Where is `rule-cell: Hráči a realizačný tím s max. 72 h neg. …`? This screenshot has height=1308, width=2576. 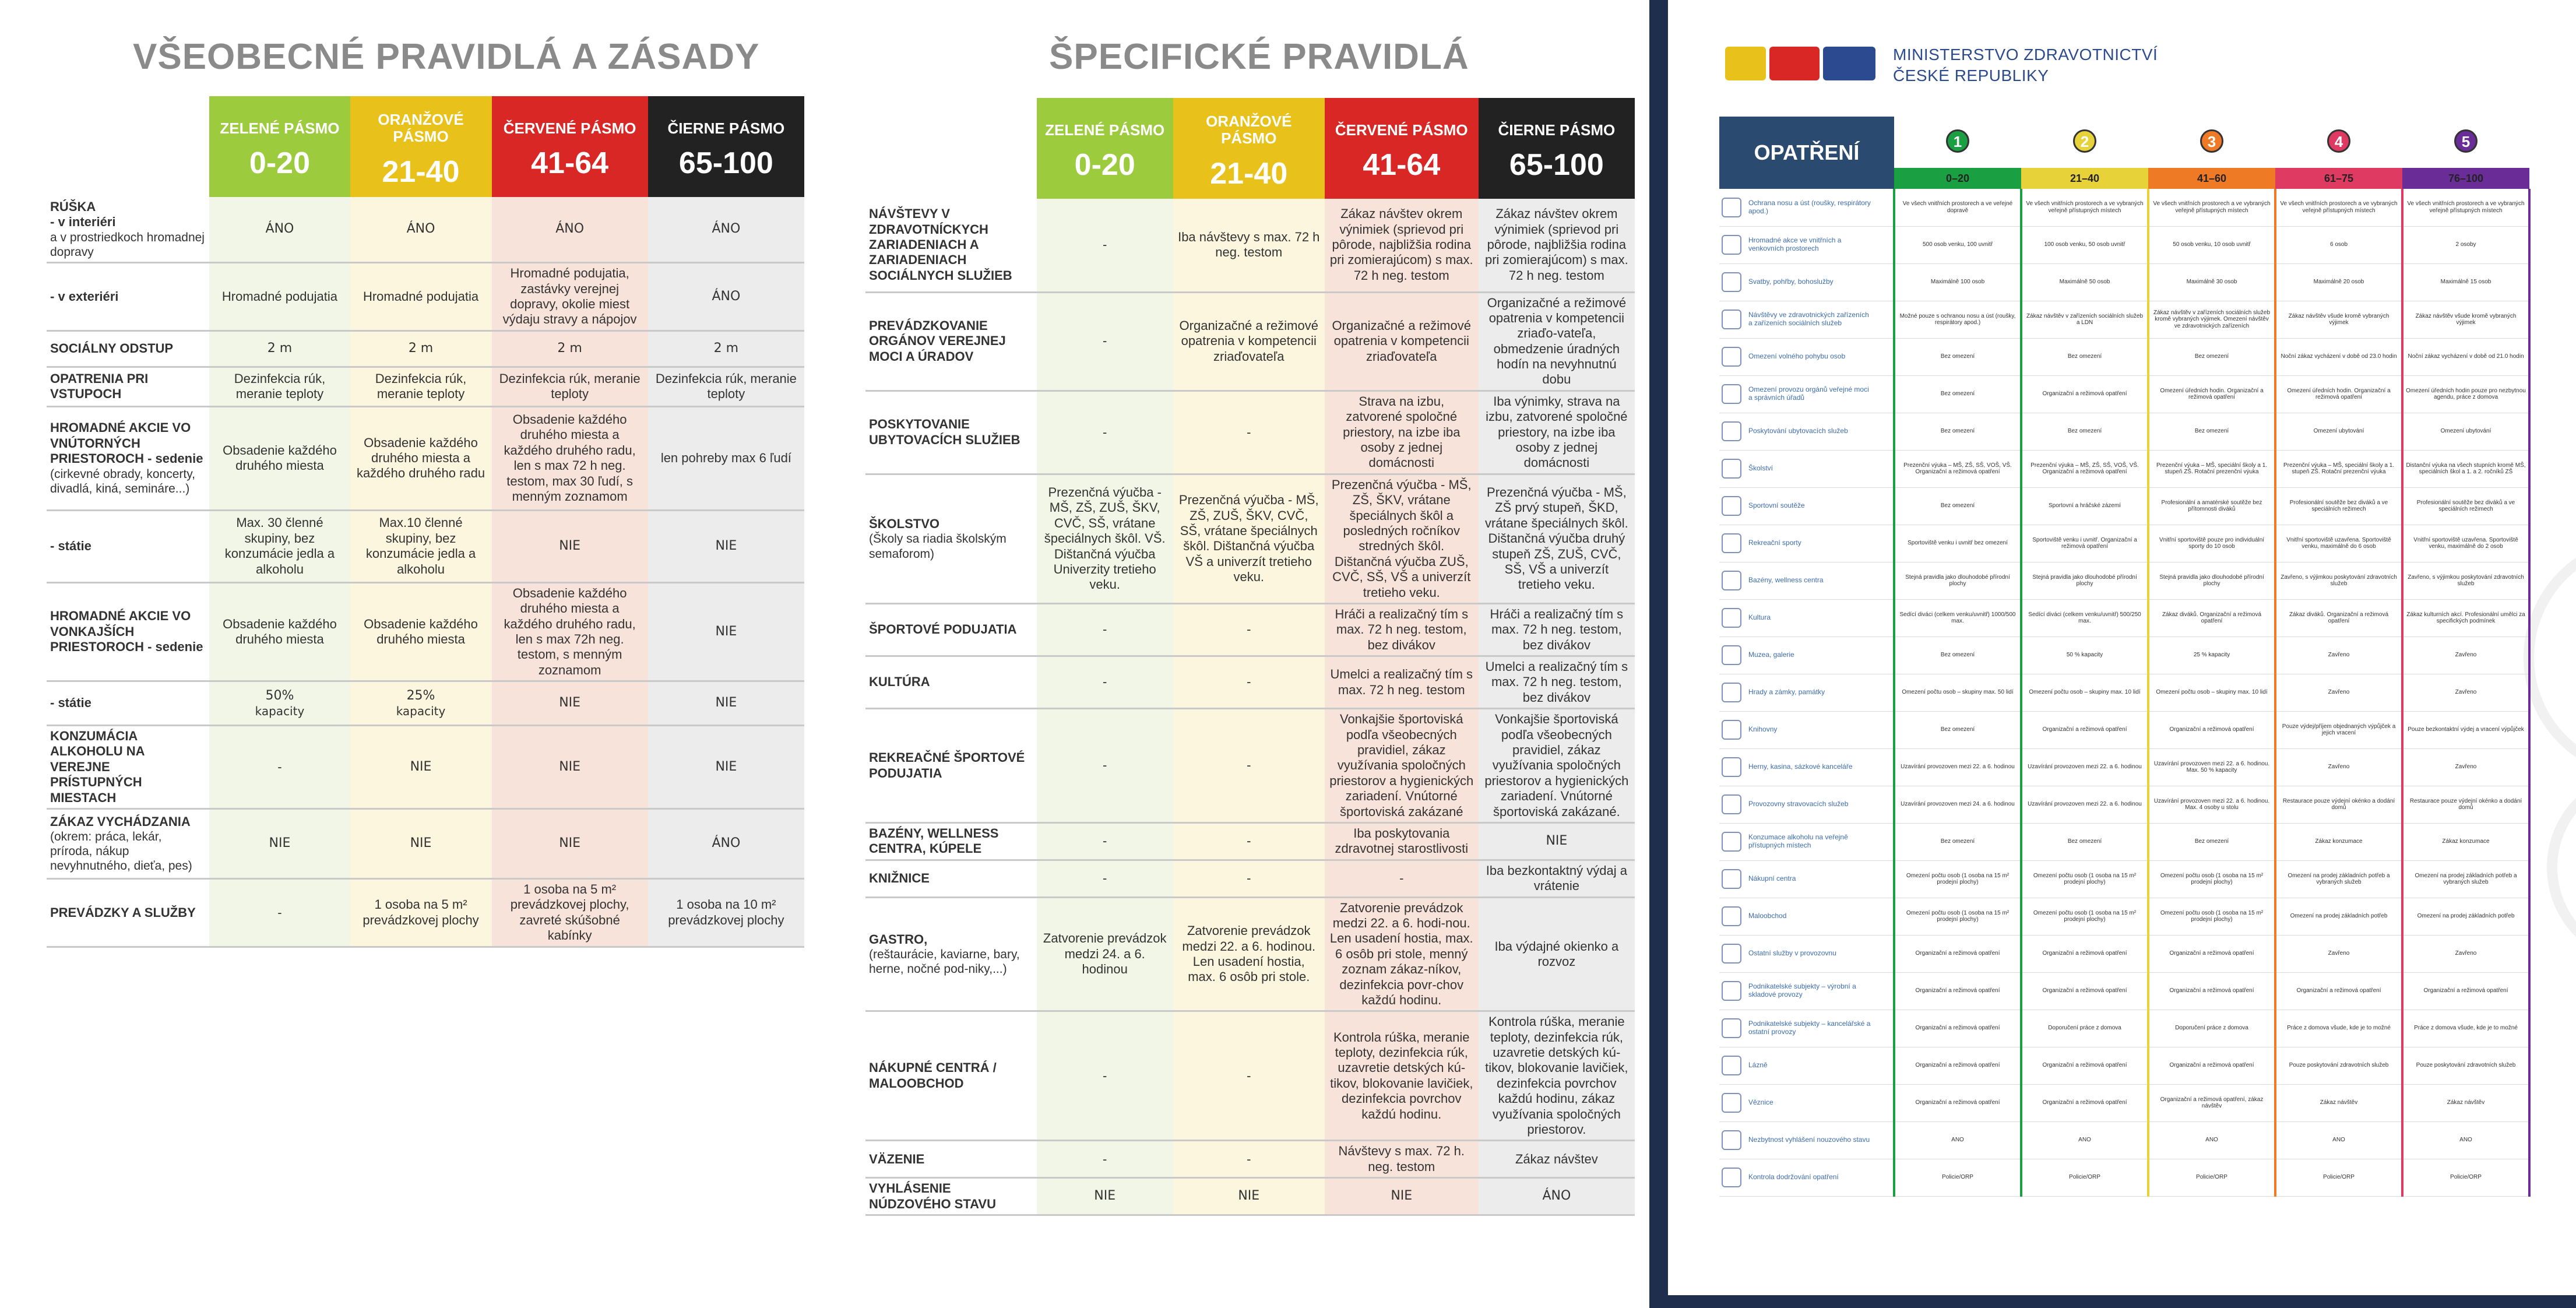 rule-cell: Hráči a realizačný tím s max. 72 h neg. … is located at coordinates (1557, 630).